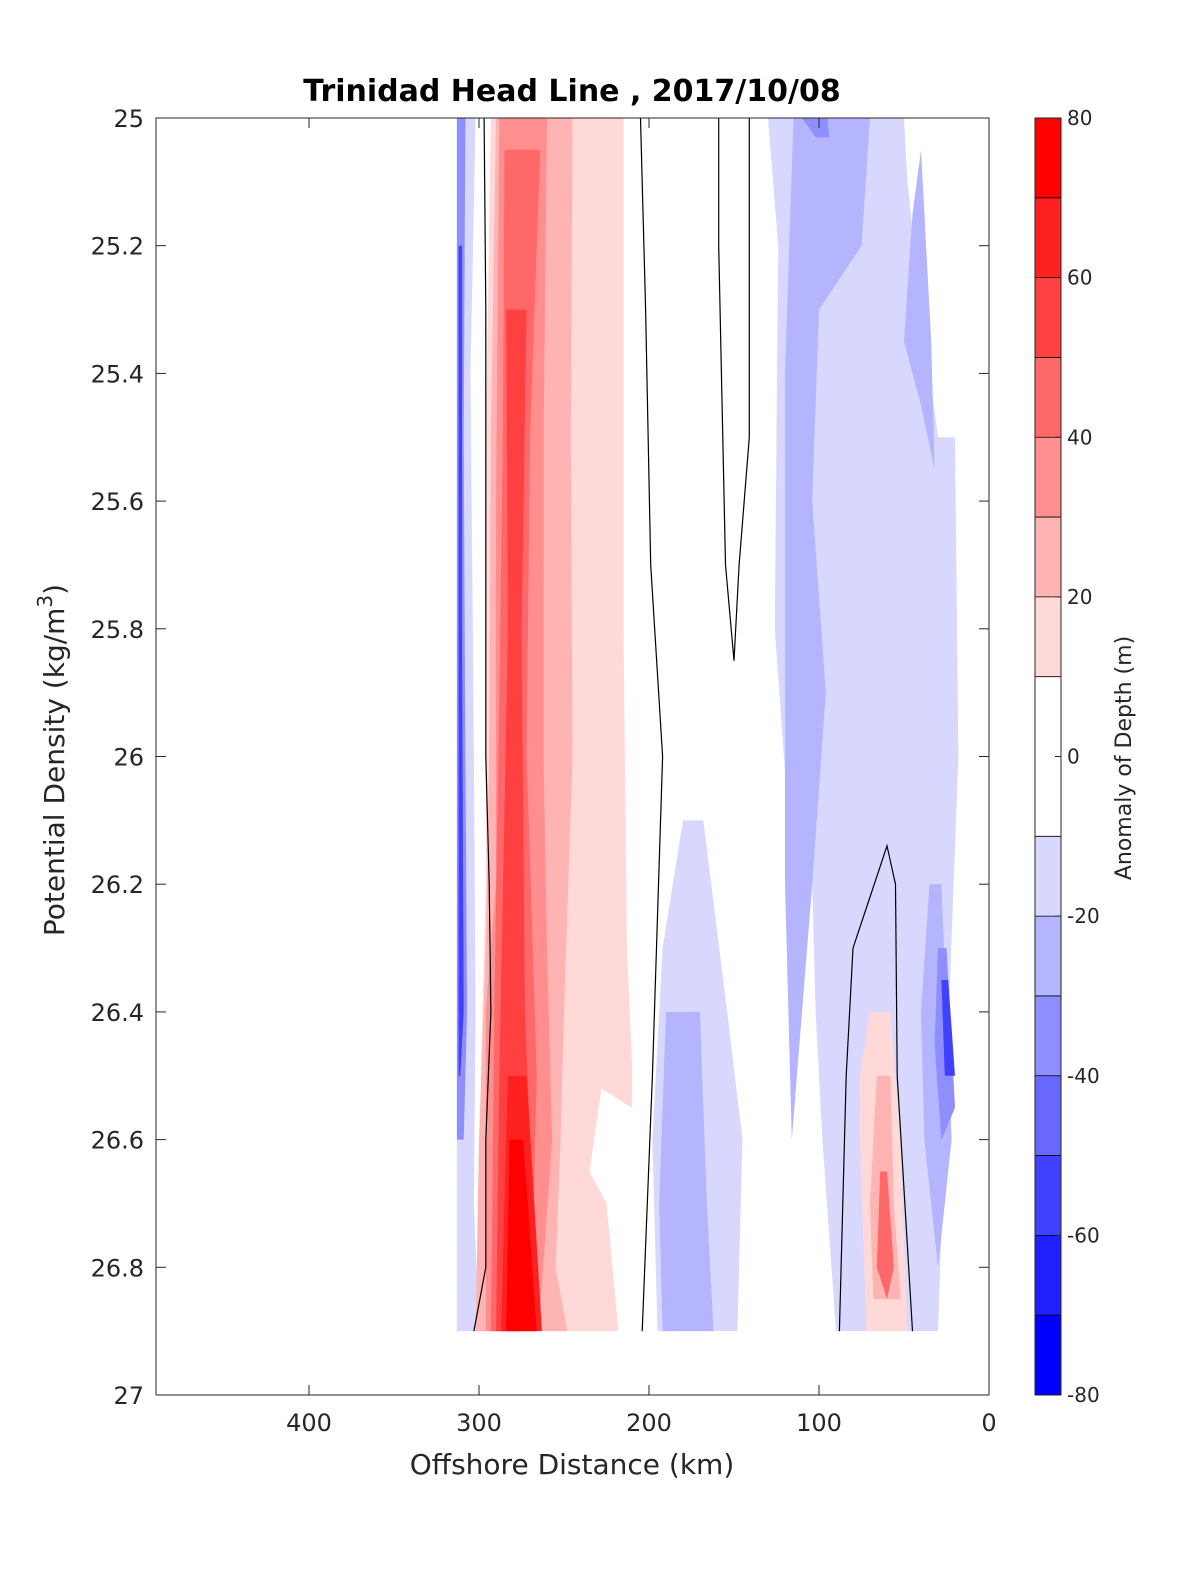 This screenshot has width=1200, height=1575. I want to click on y-tick-label: 26.4, so click(117, 1013).